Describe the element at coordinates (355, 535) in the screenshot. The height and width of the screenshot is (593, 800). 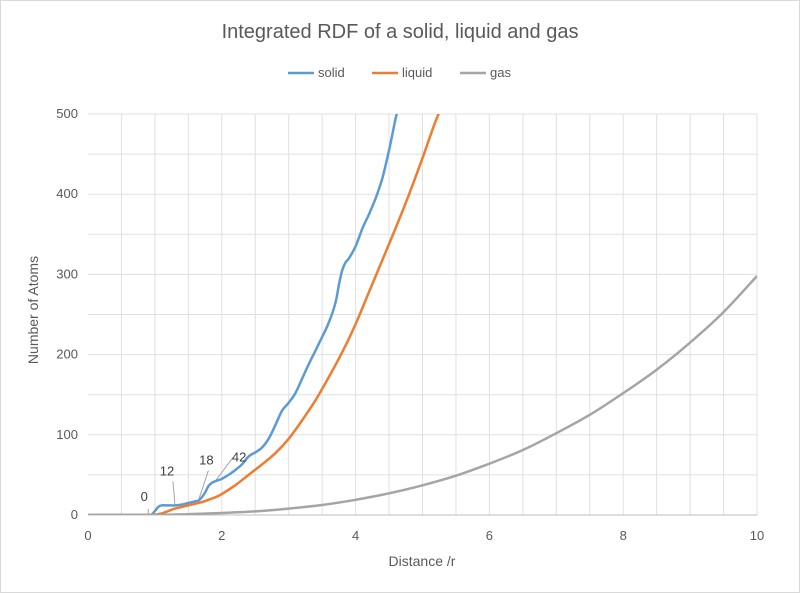
I see `x-tick-label: 4` at that location.